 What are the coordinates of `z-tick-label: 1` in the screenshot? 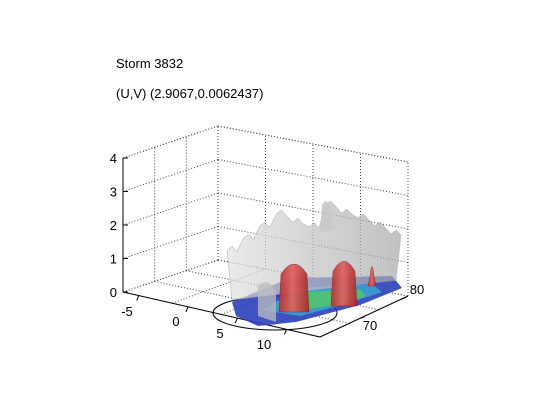 It's located at (113, 259).